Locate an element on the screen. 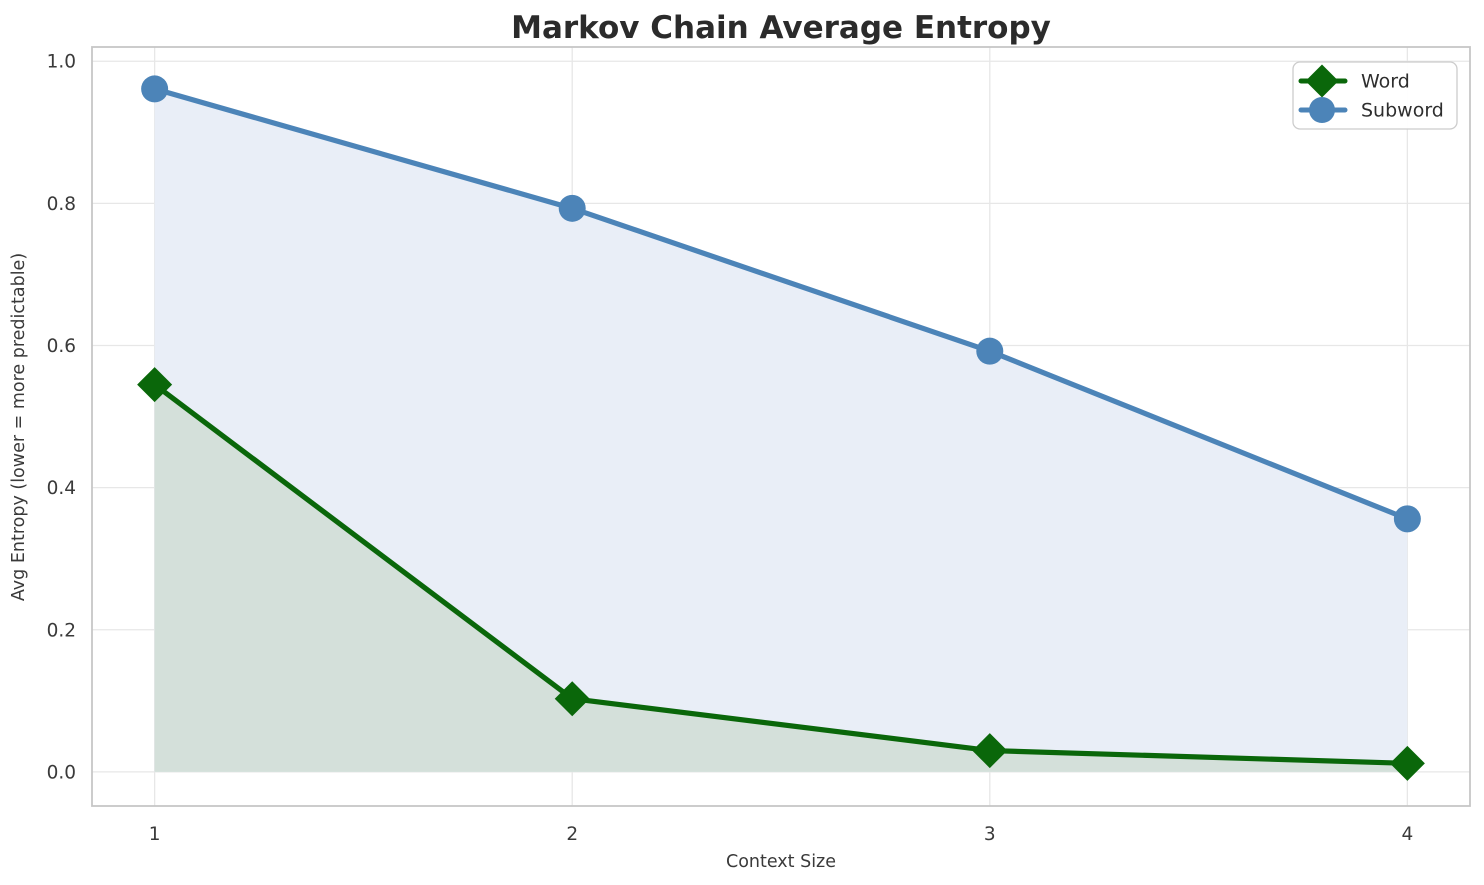  legend-word-marker-icon is located at coordinates (1322, 81).